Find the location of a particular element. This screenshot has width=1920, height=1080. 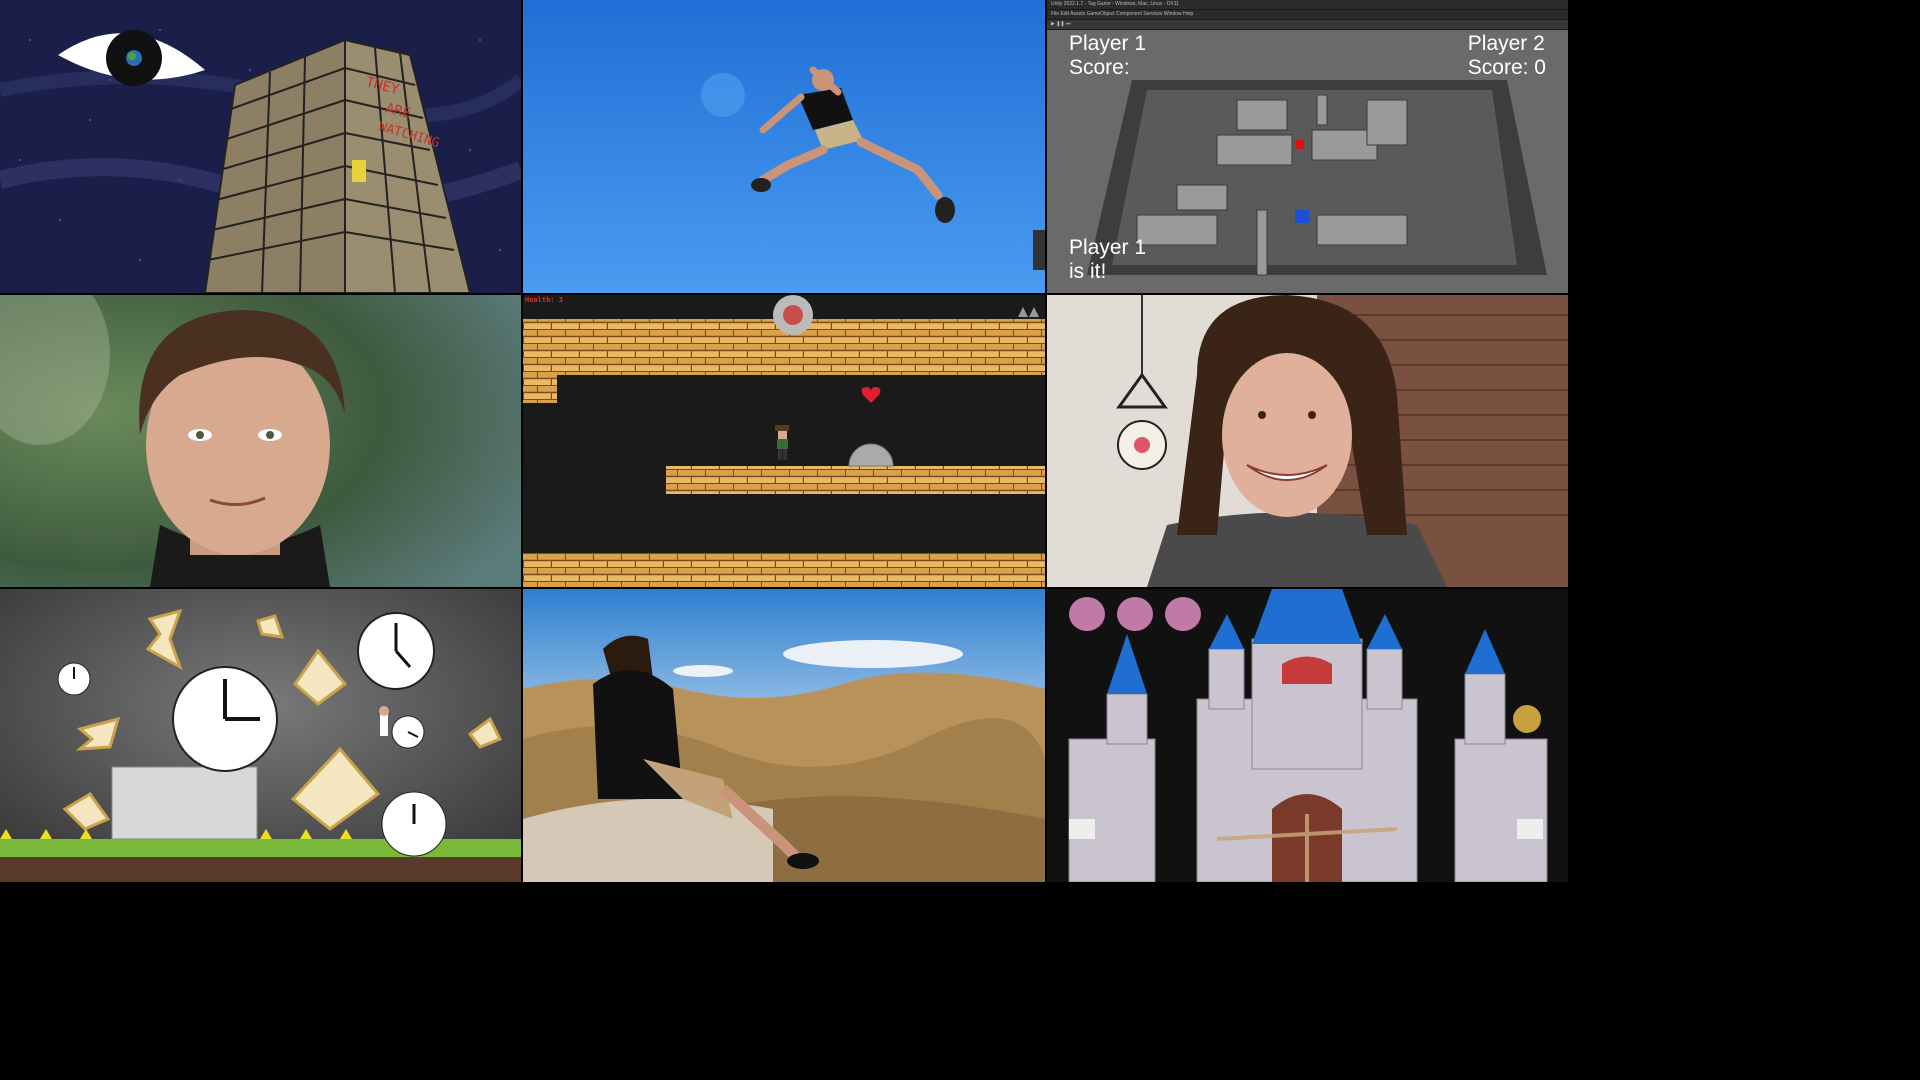

portrait-indoor-smiling is located at coordinates (1307, 441).